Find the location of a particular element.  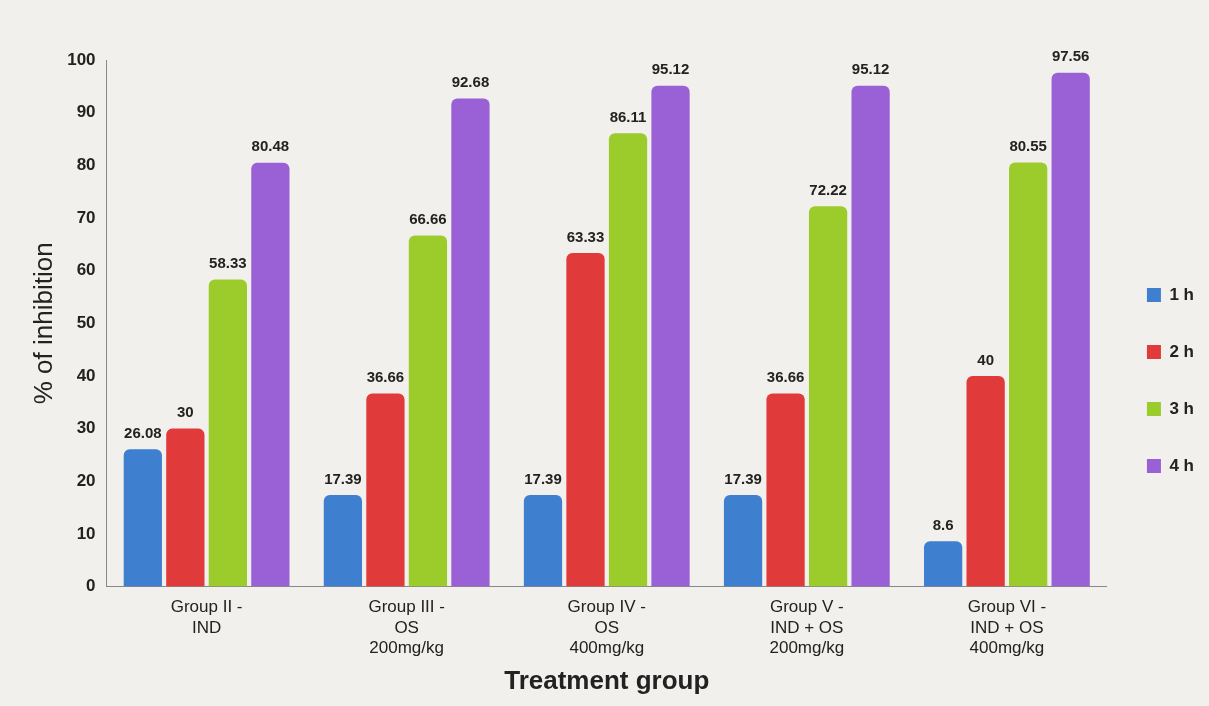

legend-label: 2 h is located at coordinates (1181, 351).